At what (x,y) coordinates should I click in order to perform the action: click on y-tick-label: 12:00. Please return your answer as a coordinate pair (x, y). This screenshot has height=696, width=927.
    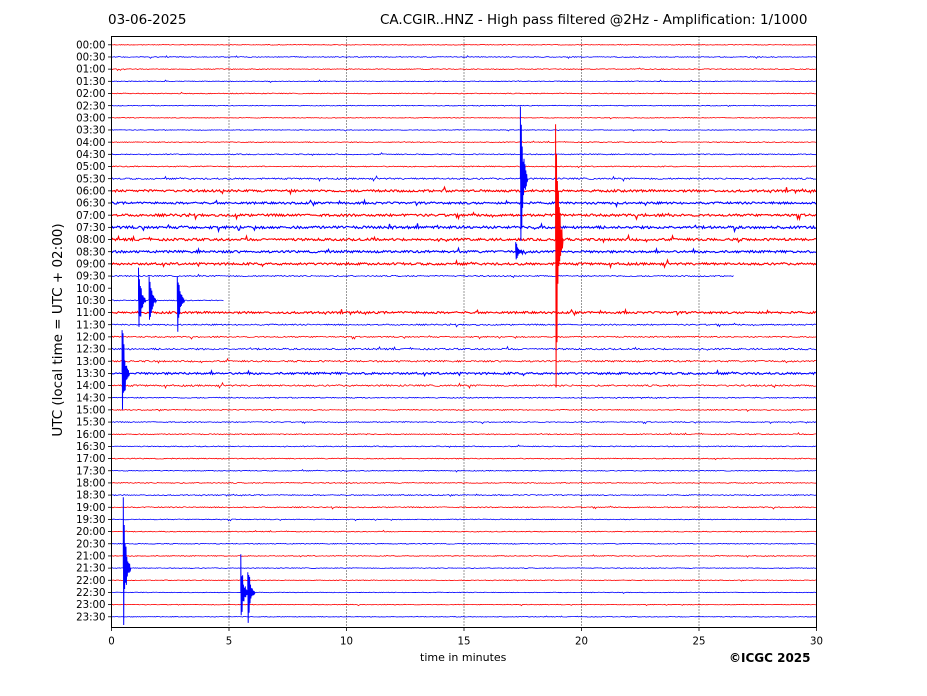
    Looking at the image, I should click on (90, 337).